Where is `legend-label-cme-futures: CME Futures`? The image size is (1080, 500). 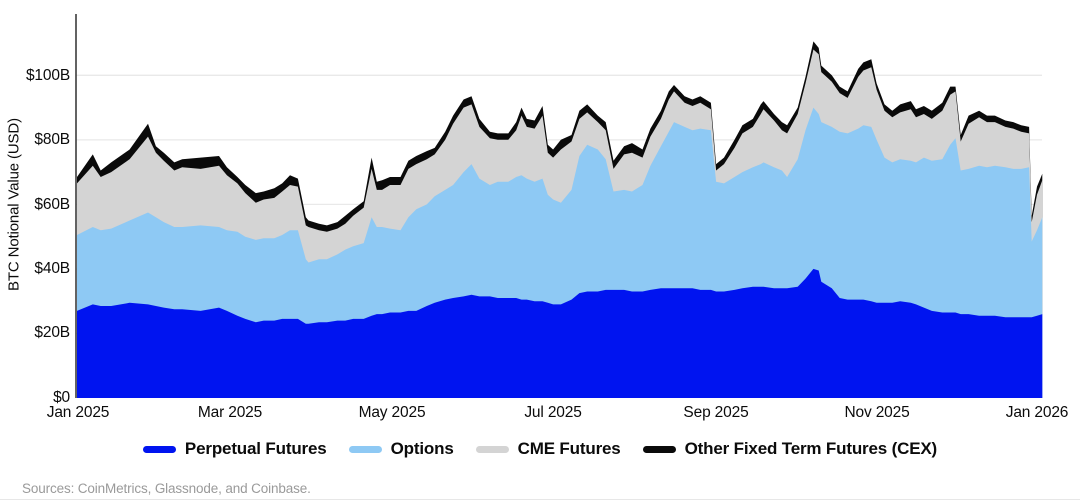
legend-label-cme-futures: CME Futures is located at coordinates (569, 448).